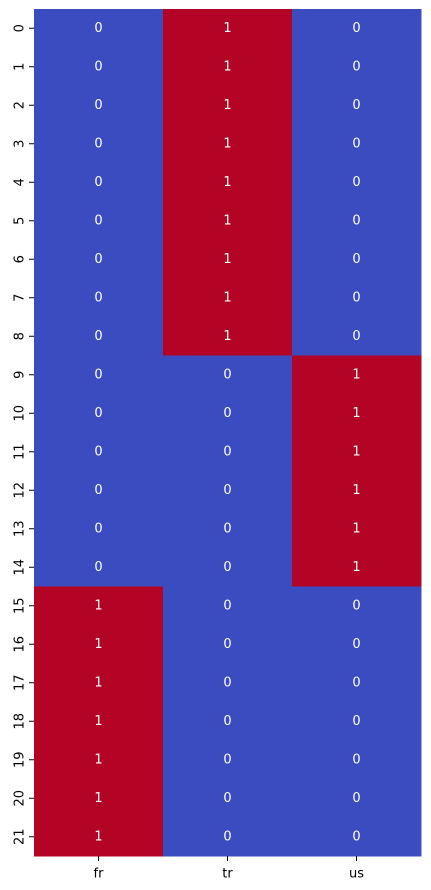 The height and width of the screenshot is (890, 431). What do you see at coordinates (20, 644) in the screenshot?
I see `y-tick-label: 16` at bounding box center [20, 644].